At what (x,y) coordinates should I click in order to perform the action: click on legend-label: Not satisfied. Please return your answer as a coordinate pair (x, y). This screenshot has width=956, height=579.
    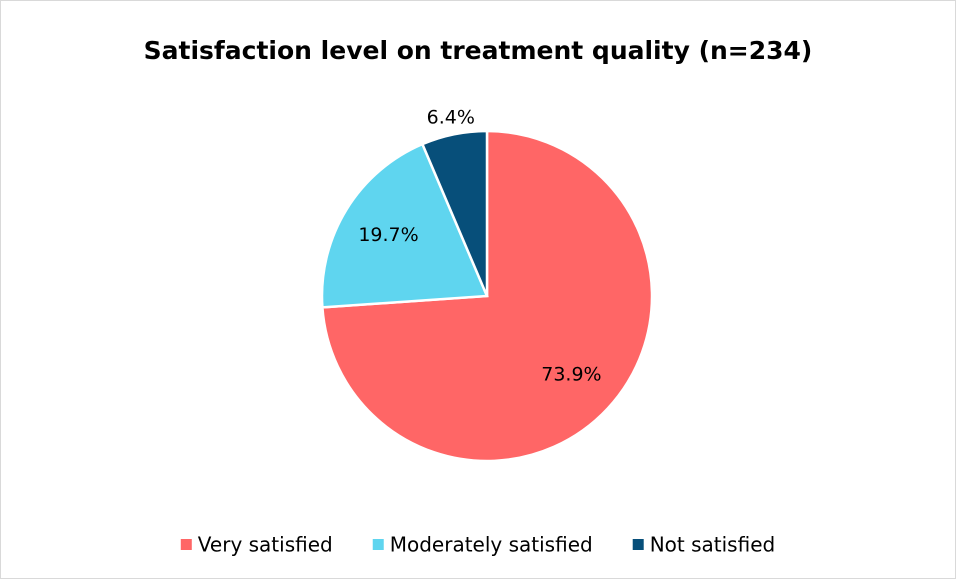
    Looking at the image, I should click on (713, 545).